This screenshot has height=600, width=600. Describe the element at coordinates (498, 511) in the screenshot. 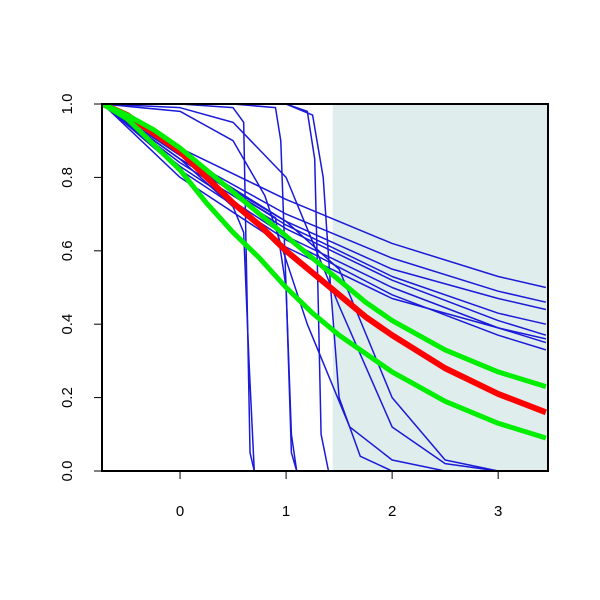

I see `x-tick-label: 3` at that location.